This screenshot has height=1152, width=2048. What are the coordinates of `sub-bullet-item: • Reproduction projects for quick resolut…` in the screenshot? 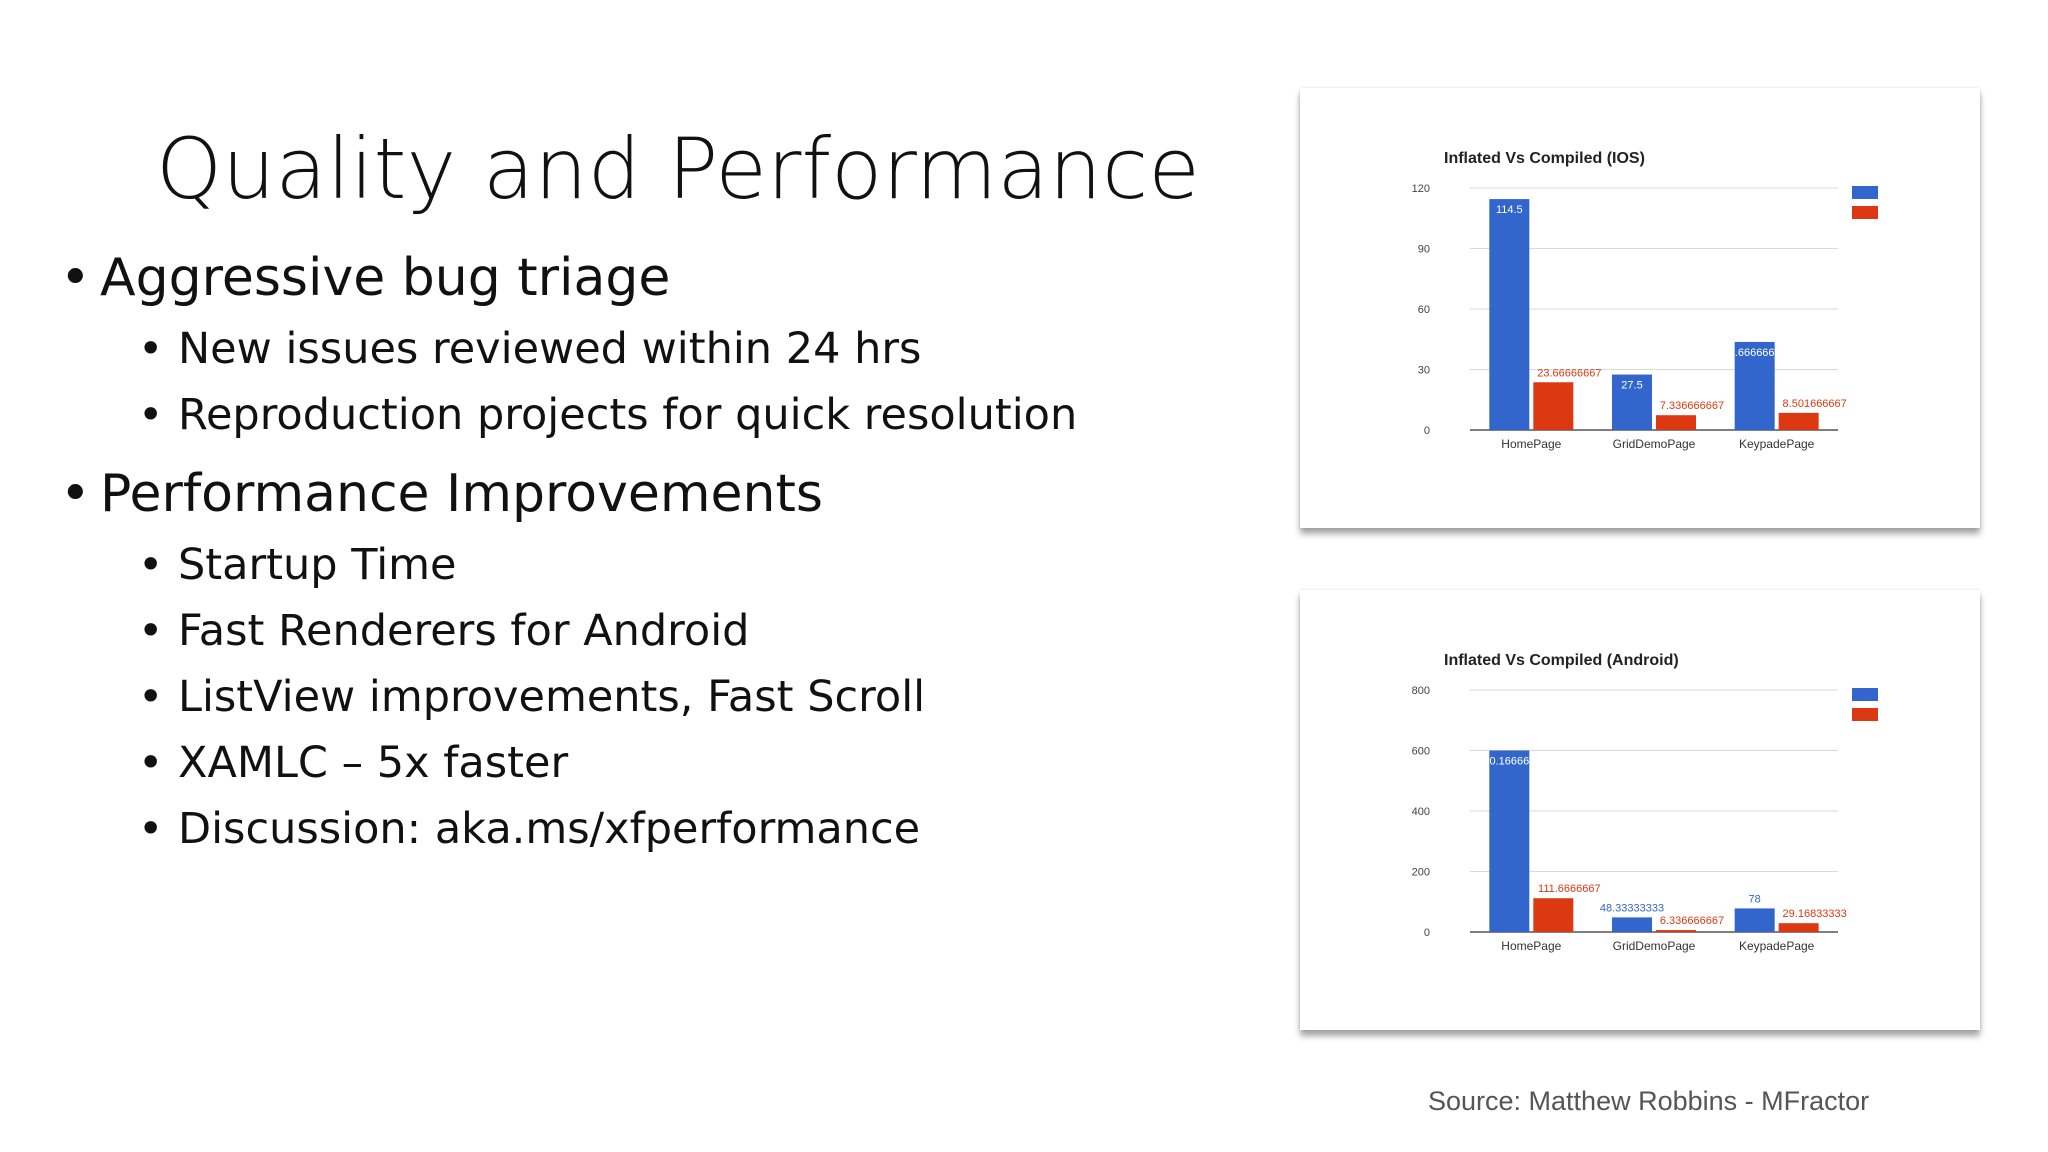 It's located at (650, 415).